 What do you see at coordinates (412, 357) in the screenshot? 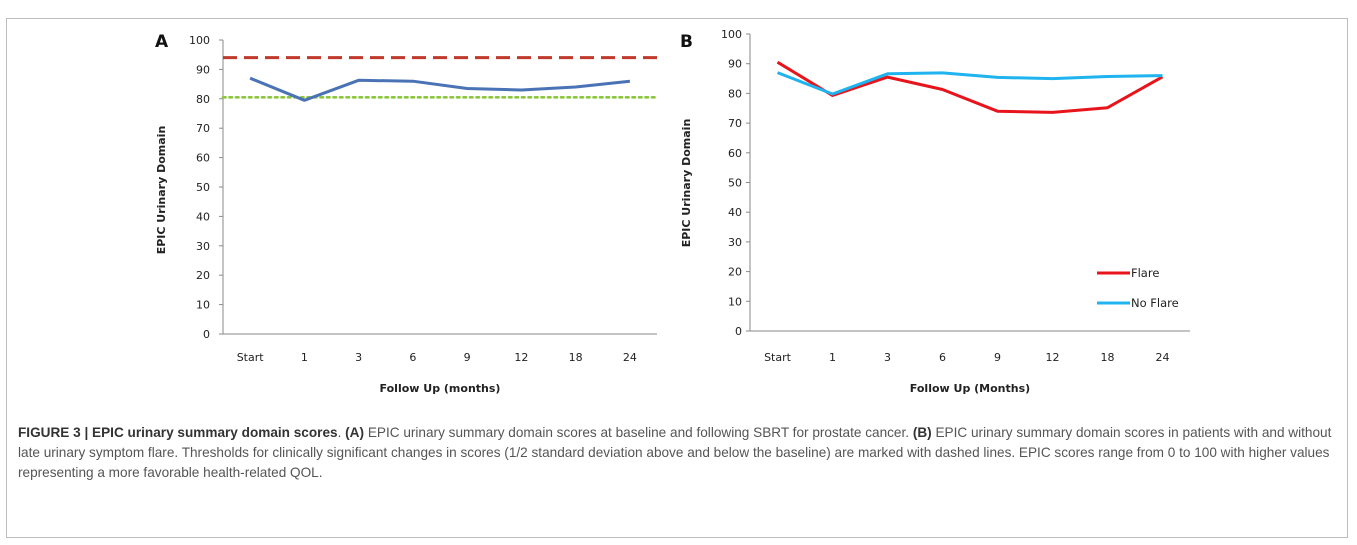
I see `x-tick-label-a: 6` at bounding box center [412, 357].